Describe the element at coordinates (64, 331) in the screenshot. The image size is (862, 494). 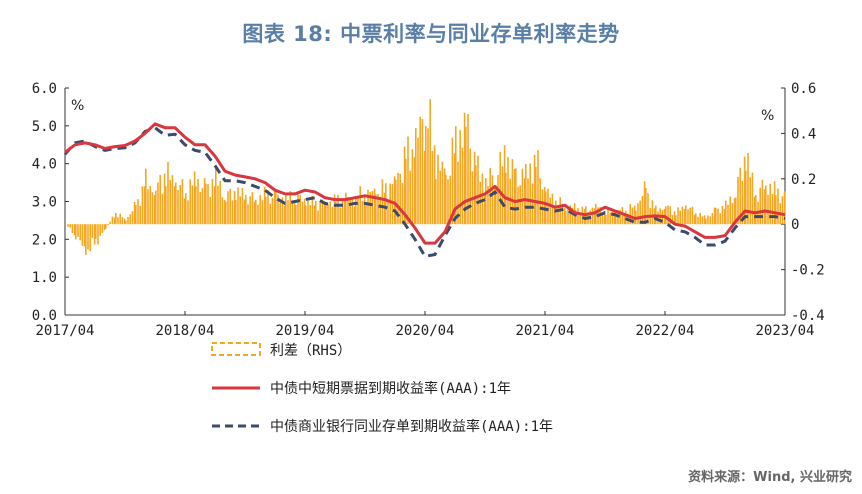
I see `x-tick-label: 2017/04` at that location.